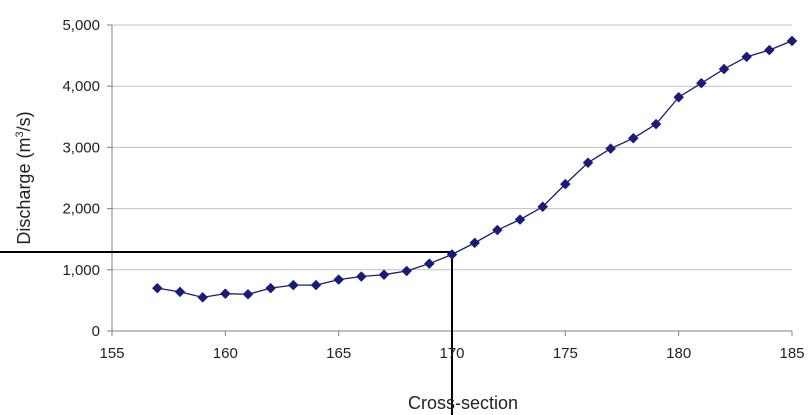 This screenshot has width=809, height=415. Describe the element at coordinates (565, 353) in the screenshot. I see `x-tick-label: 175` at that location.